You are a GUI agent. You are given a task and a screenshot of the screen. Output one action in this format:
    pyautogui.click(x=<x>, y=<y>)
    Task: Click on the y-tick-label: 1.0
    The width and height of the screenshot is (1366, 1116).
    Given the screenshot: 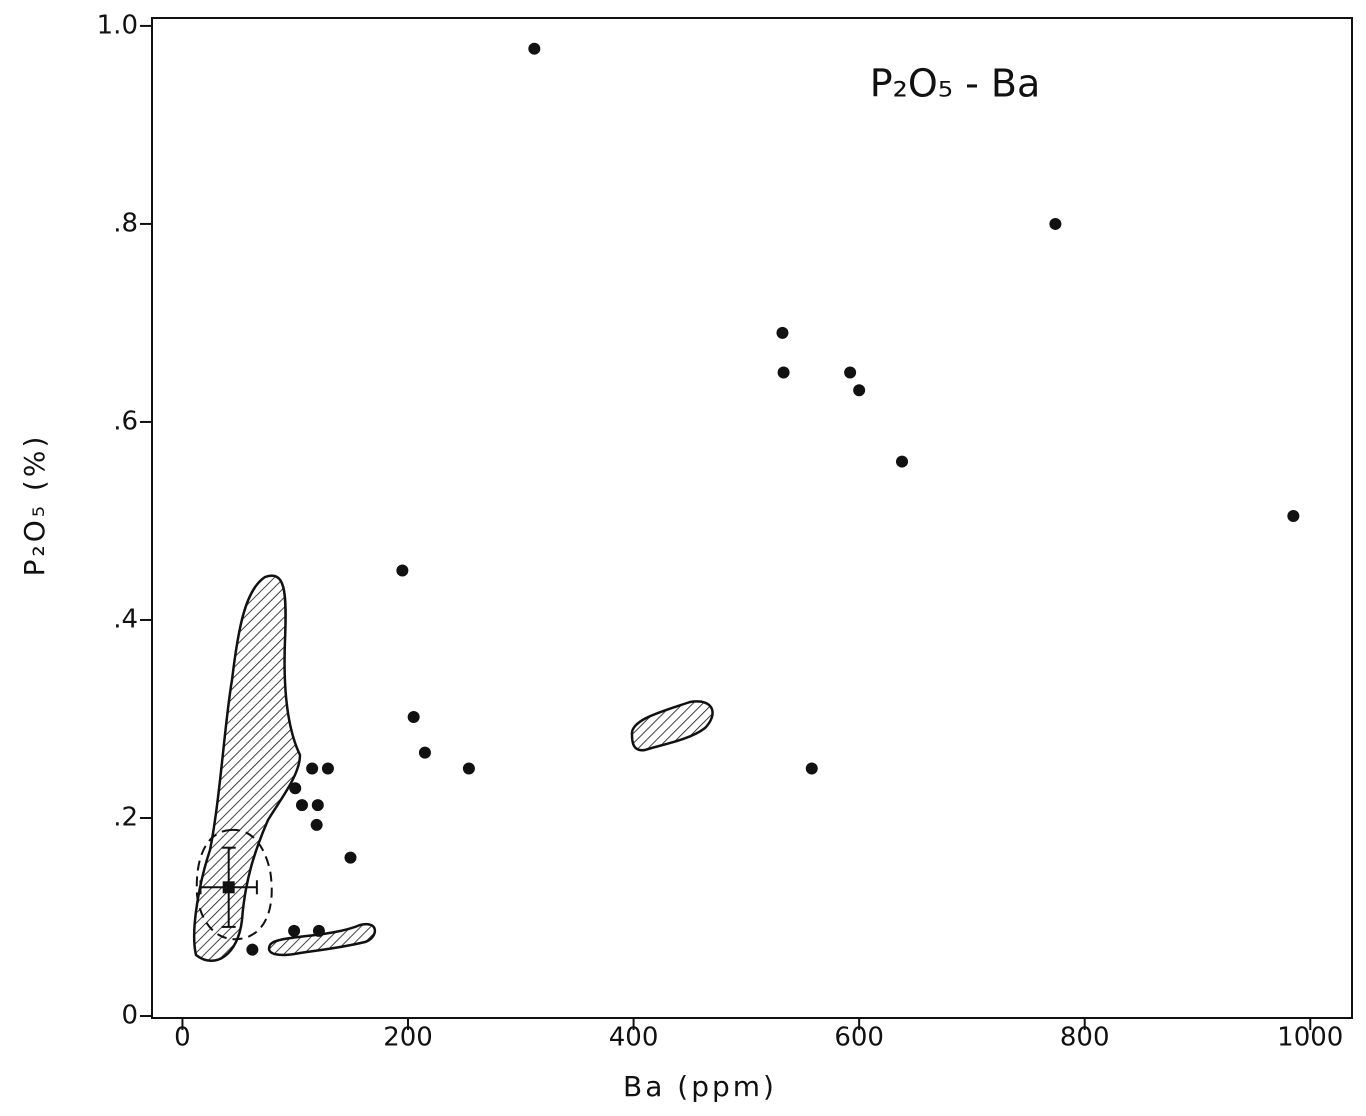 What is the action you would take?
    pyautogui.click(x=117, y=25)
    